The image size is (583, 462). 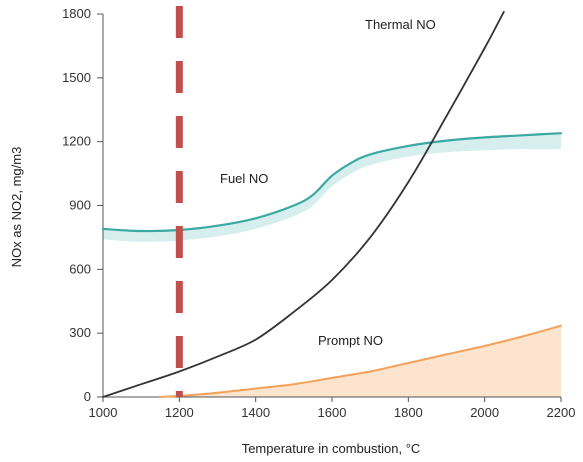 I want to click on series-label-thermal-no: Thermal NO, so click(x=400, y=24).